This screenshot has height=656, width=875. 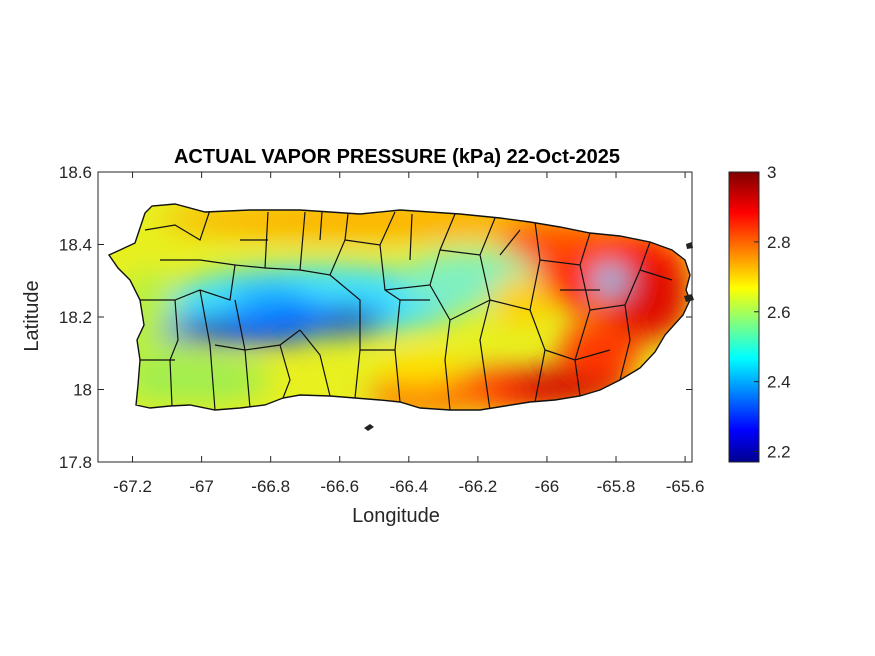 What do you see at coordinates (779, 312) in the screenshot?
I see `colorbar-tick-label: 2.6` at bounding box center [779, 312].